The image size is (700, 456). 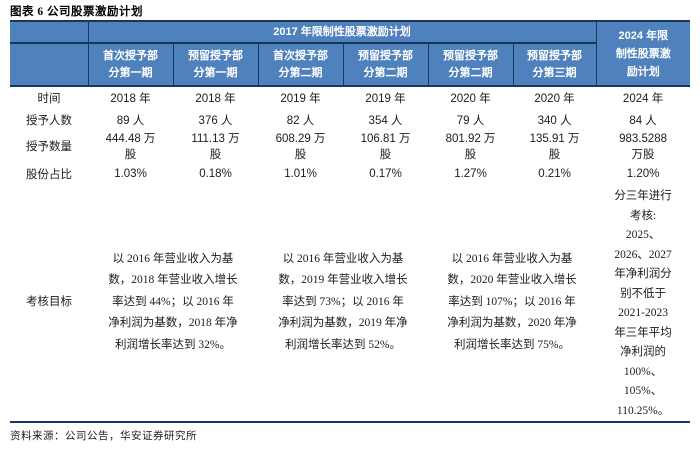 What do you see at coordinates (130, 121) in the screenshot?
I see `table-cell: 89 人` at bounding box center [130, 121].